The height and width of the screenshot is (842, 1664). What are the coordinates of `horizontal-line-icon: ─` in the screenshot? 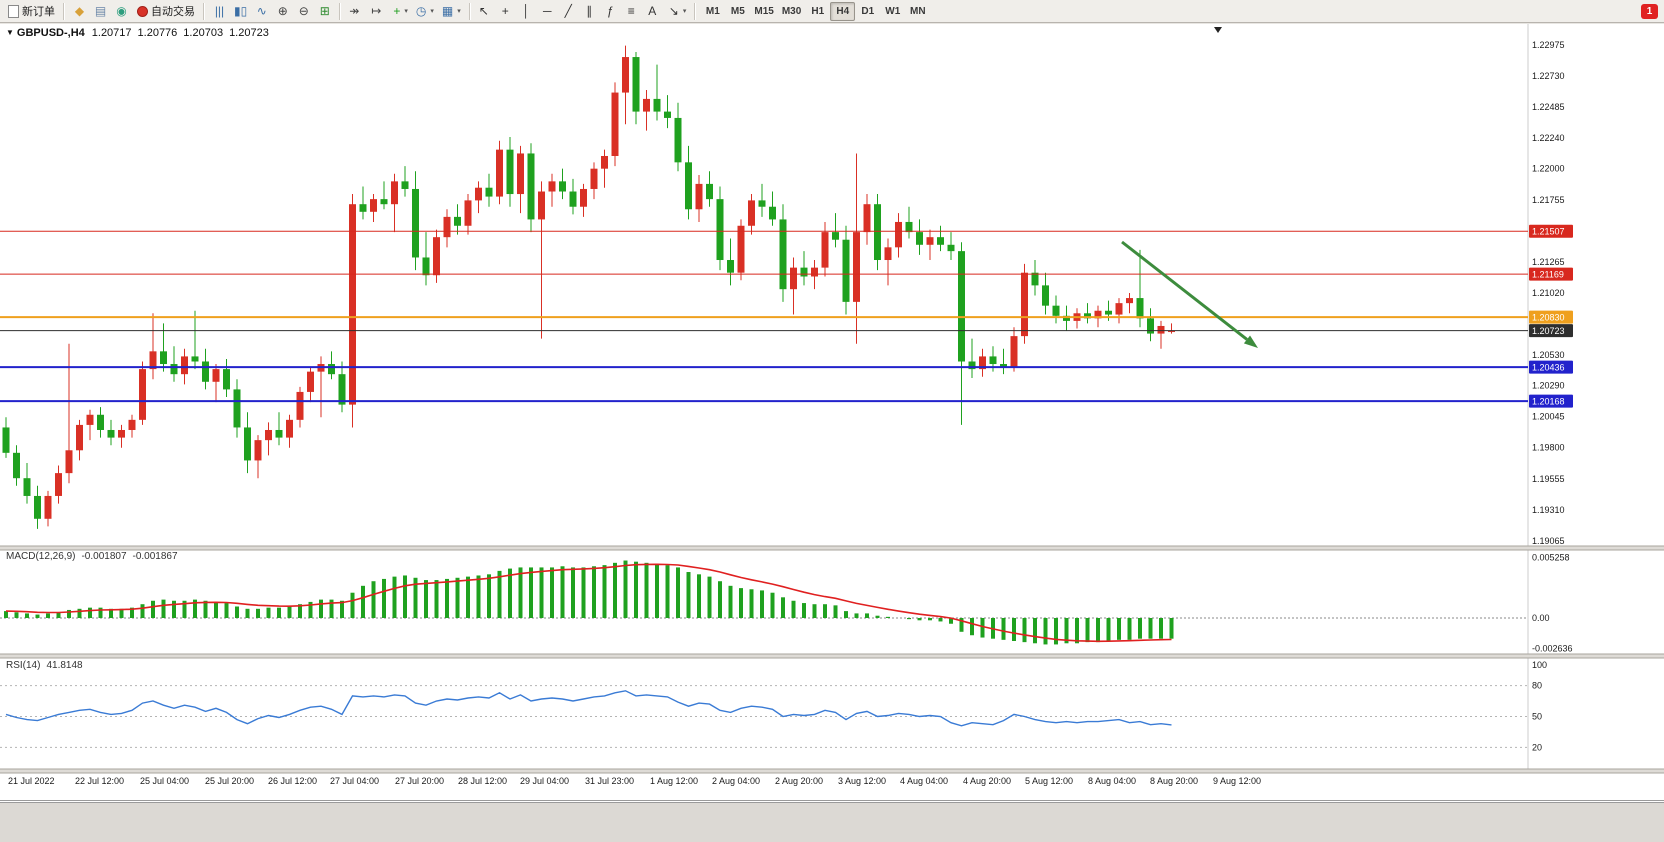 It's located at (549, 11).